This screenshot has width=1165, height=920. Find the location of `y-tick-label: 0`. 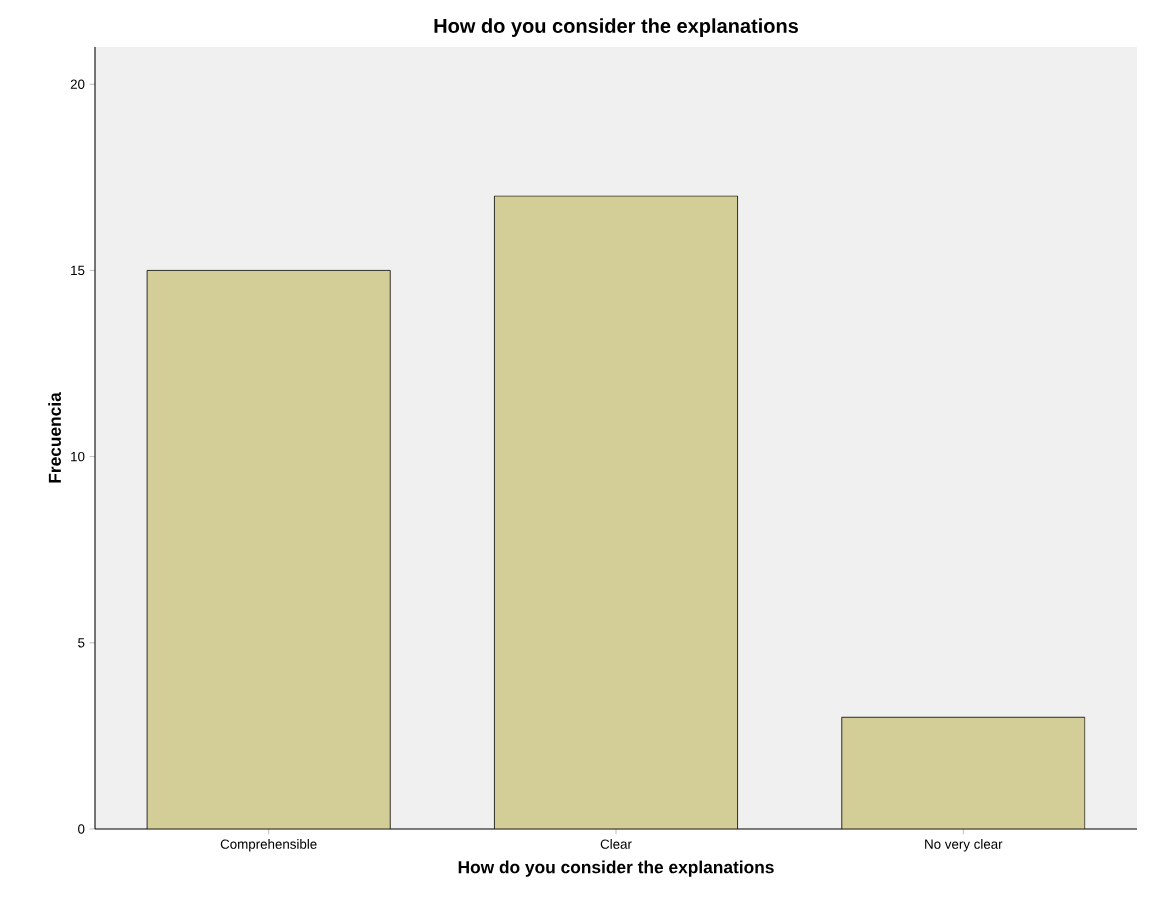

y-tick-label: 0 is located at coordinates (81, 829).